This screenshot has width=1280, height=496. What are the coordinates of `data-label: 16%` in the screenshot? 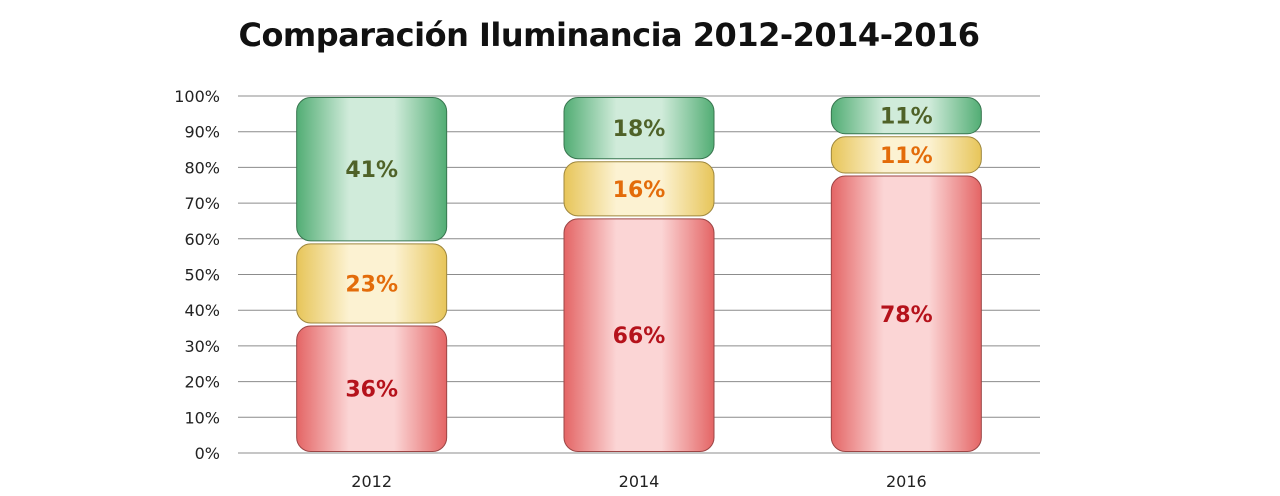 It's located at (639, 190).